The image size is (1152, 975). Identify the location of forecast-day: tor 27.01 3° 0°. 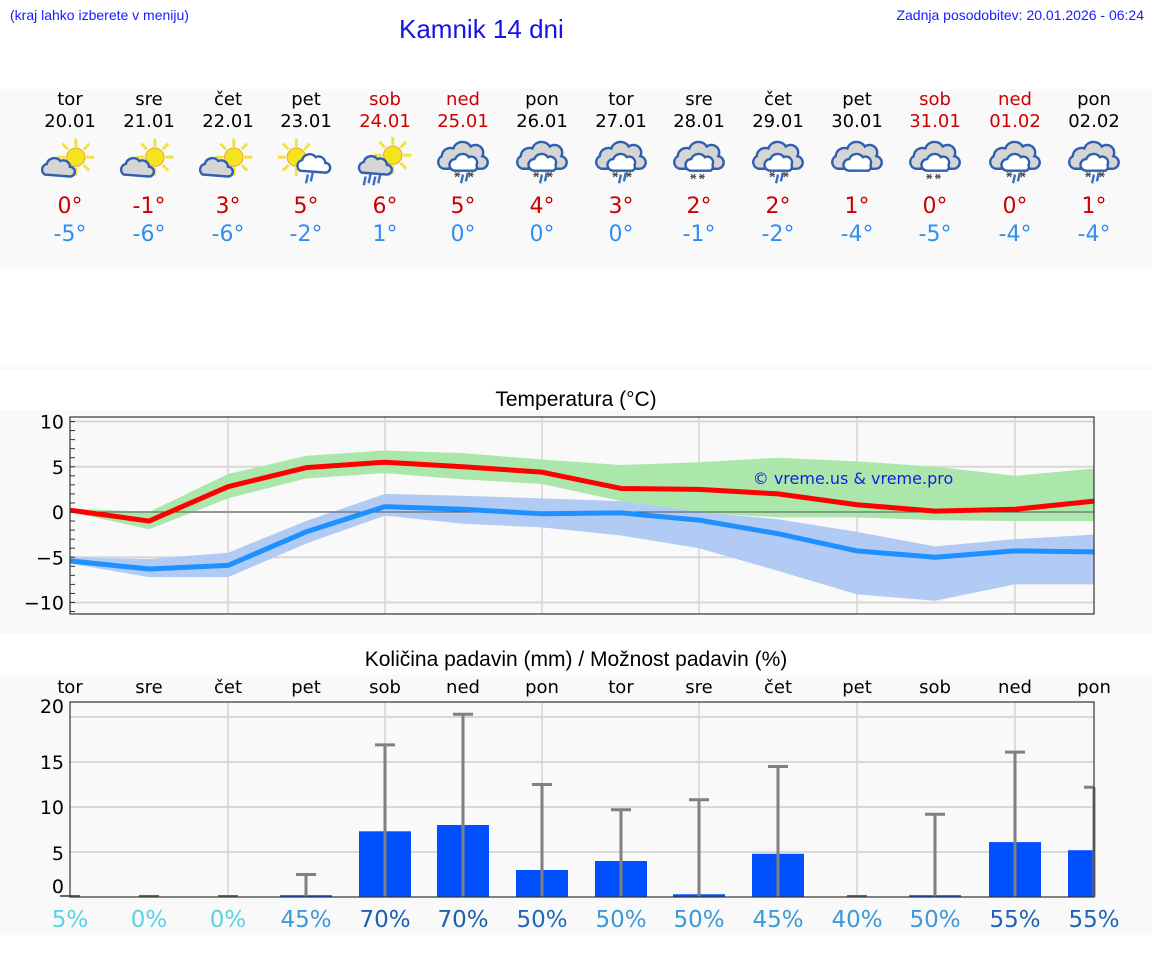
(621, 169).